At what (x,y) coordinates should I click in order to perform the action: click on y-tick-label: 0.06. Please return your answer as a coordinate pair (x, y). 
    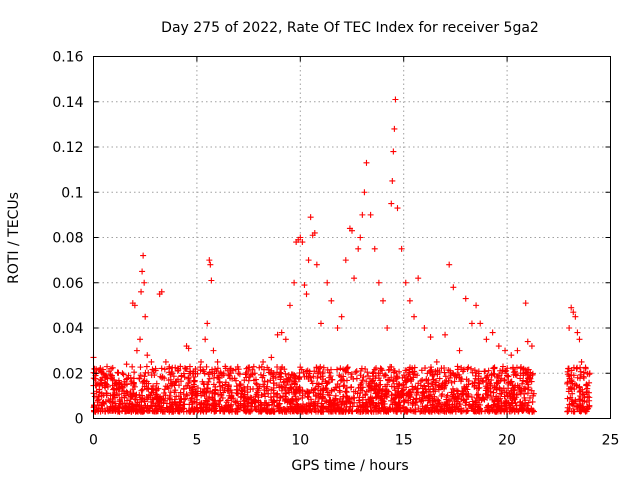
    Looking at the image, I should click on (67, 284).